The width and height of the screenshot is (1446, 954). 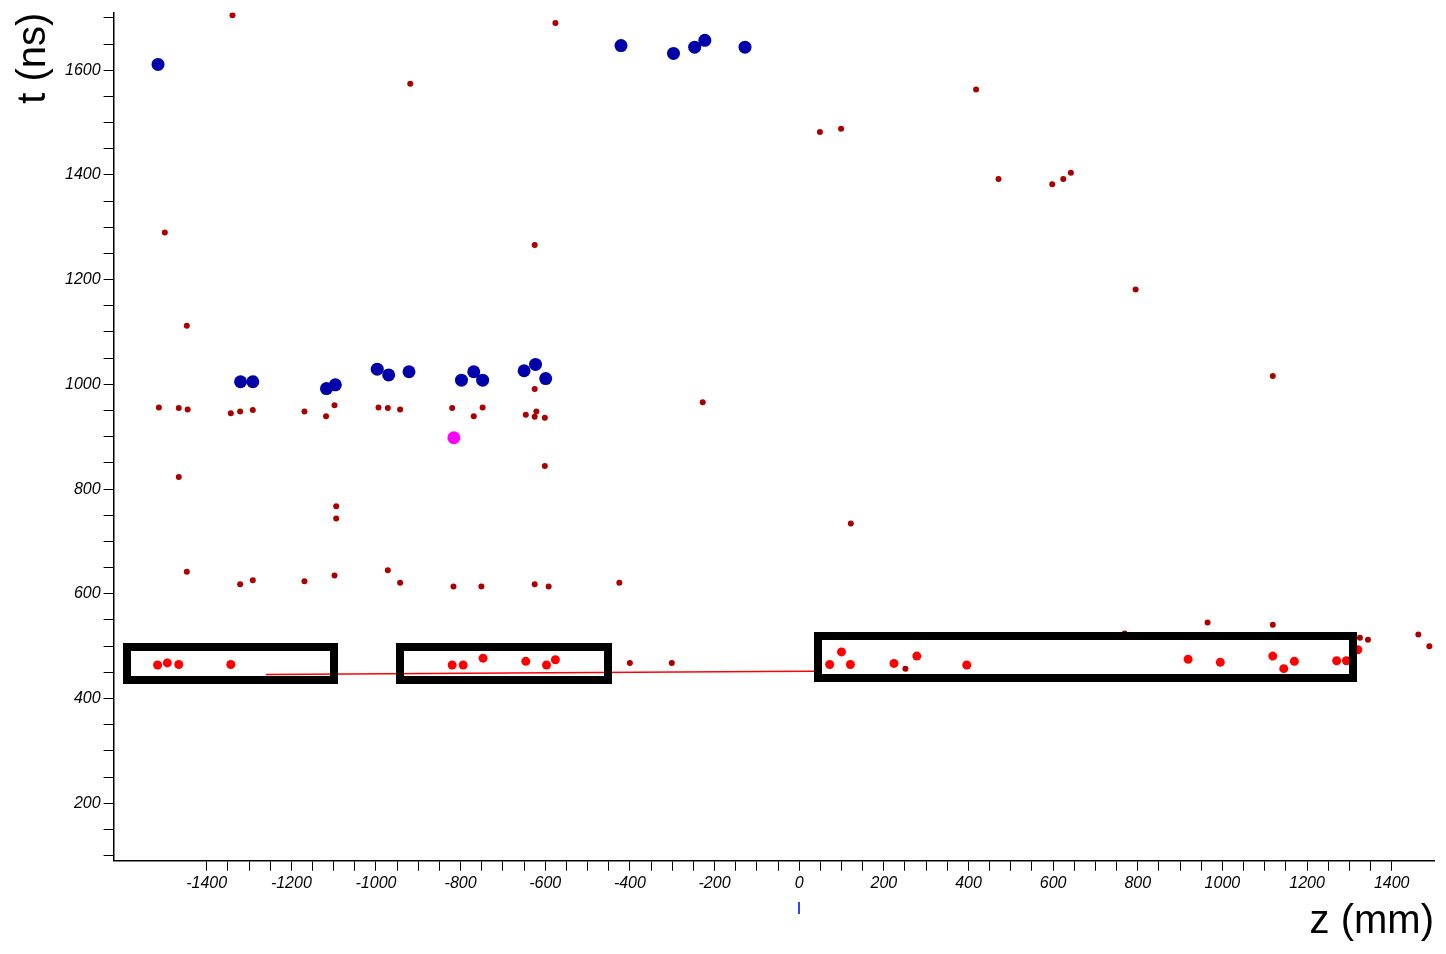 What do you see at coordinates (83, 279) in the screenshot?
I see `y-tick-label: 1200` at bounding box center [83, 279].